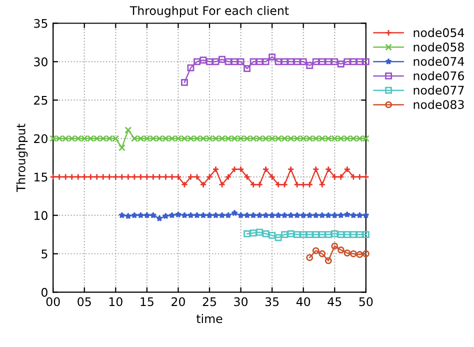 This screenshot has height=347, width=474. Describe the element at coordinates (335, 301) in the screenshot. I see `x-tick-label: 45` at that location.